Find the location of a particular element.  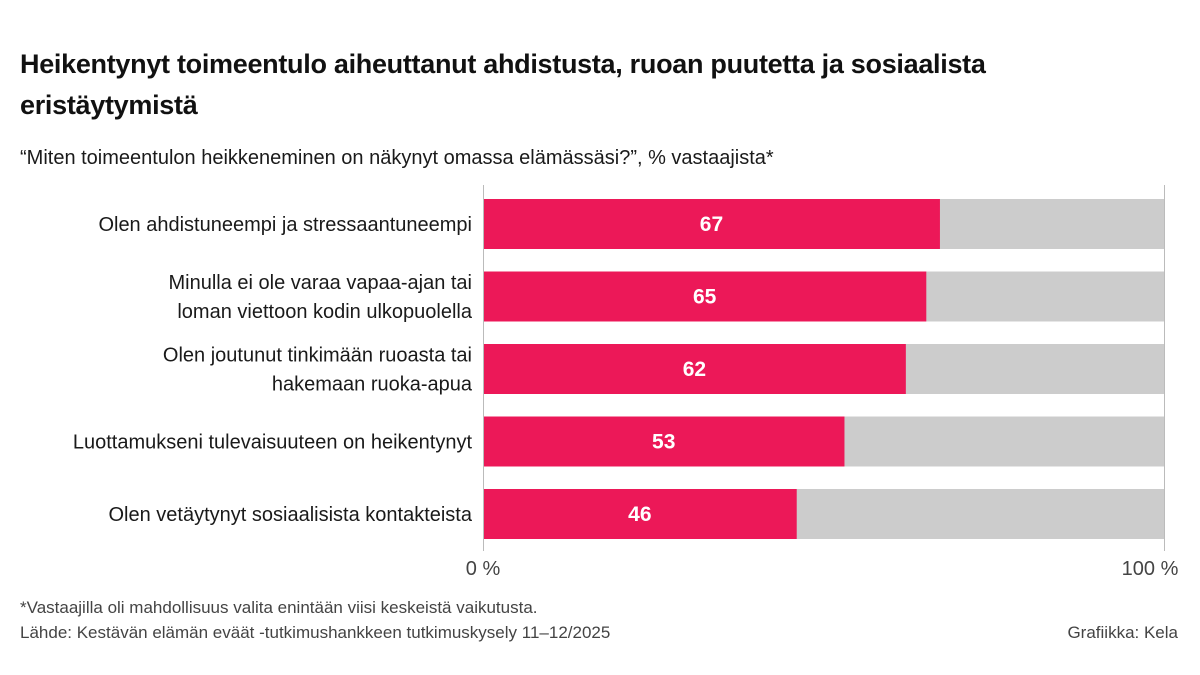

data-label: 65 is located at coordinates (705, 297).